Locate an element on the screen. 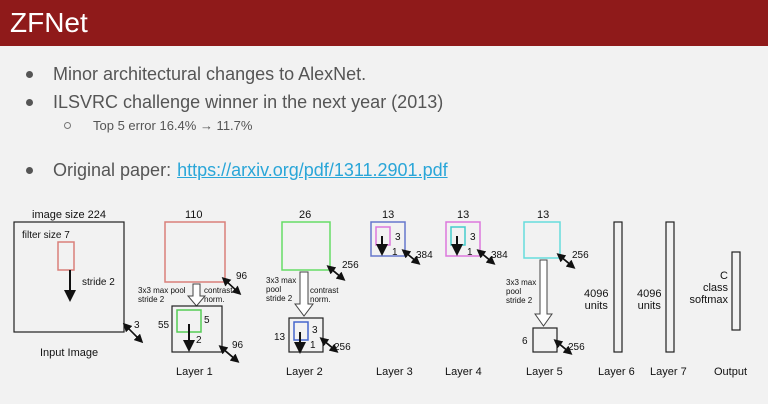 The width and height of the screenshot is (768, 404). layer3-conv-box is located at coordinates (388, 239).